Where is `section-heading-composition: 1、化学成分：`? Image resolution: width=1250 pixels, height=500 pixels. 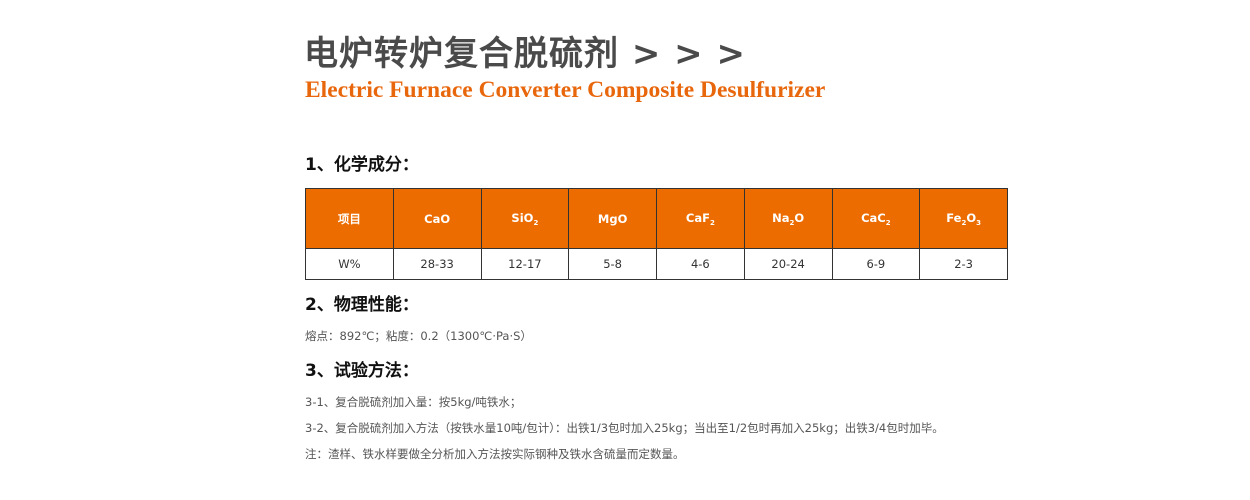 section-heading-composition: 1、化学成分： is located at coordinates (362, 165).